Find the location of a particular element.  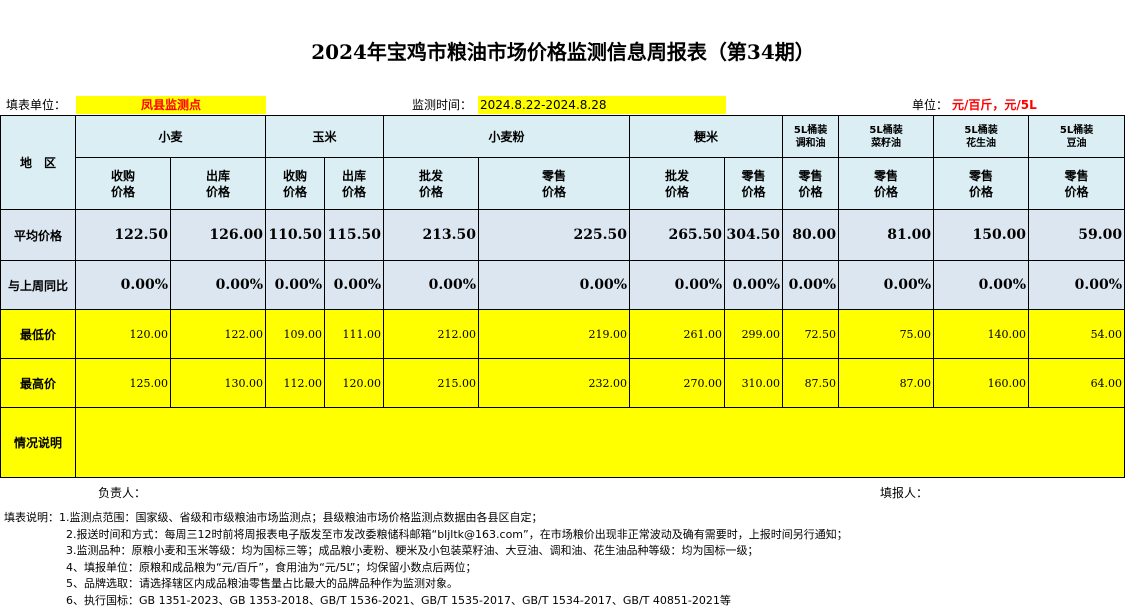

monitor-time-value: 2024.8.22-2024.8.28 is located at coordinates (543, 105).